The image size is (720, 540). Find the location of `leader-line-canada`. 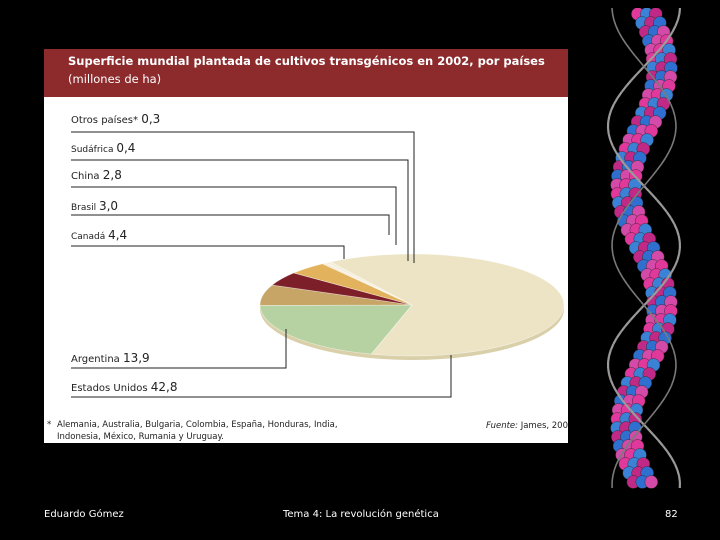

leader-line-canada is located at coordinates (208, 252).